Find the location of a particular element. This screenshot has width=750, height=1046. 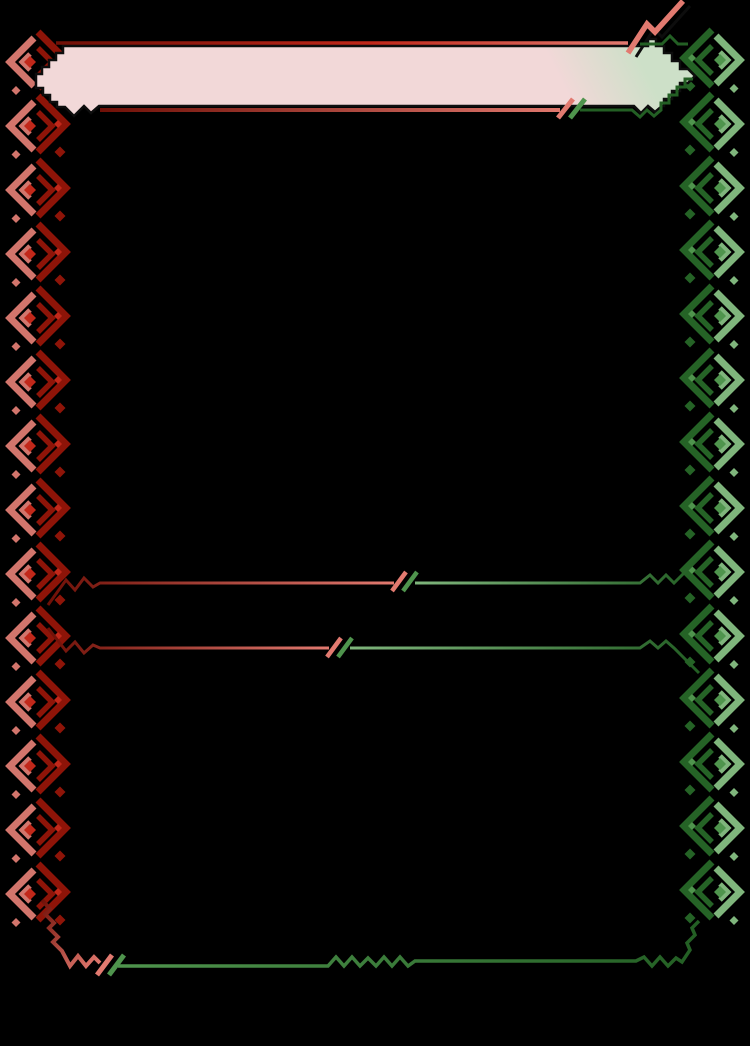

banner-top-rule-green is located at coordinates (664, 39).